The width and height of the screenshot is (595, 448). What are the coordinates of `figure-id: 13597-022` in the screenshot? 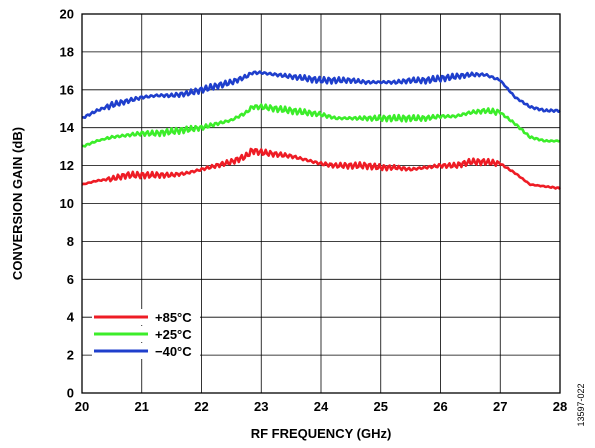 It's located at (581, 404).